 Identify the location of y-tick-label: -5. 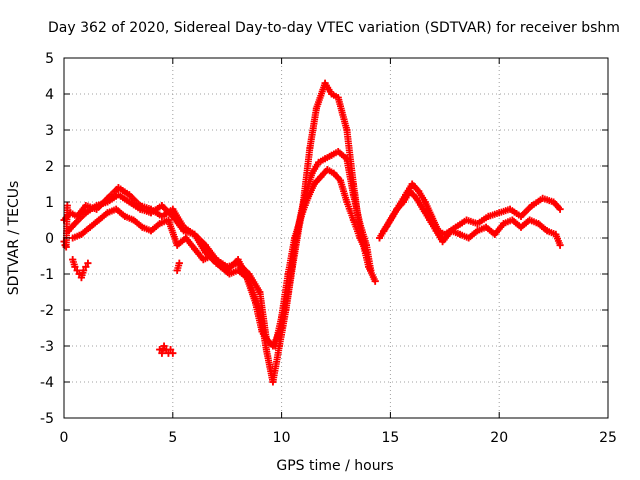
(47, 419).